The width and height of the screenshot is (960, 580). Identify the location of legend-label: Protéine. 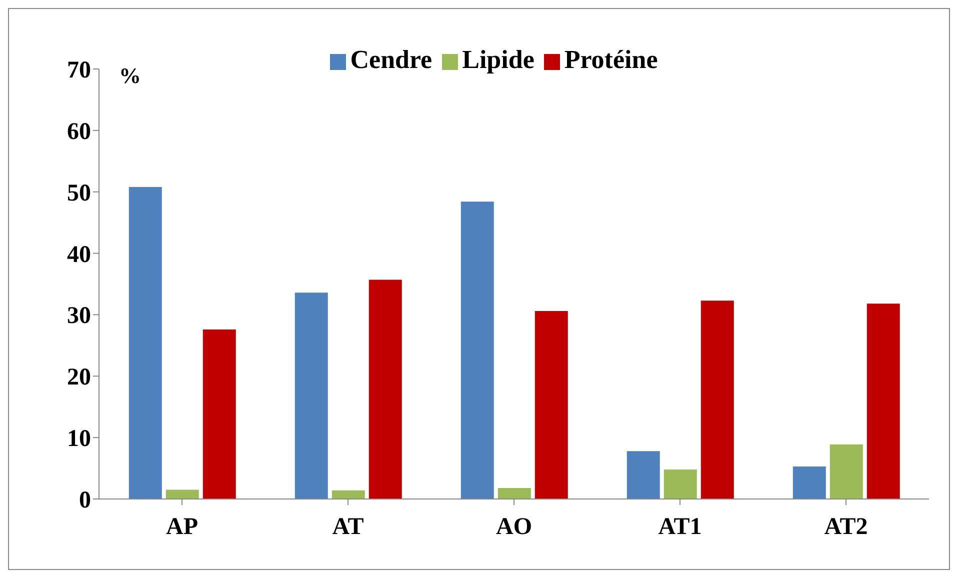
(611, 59).